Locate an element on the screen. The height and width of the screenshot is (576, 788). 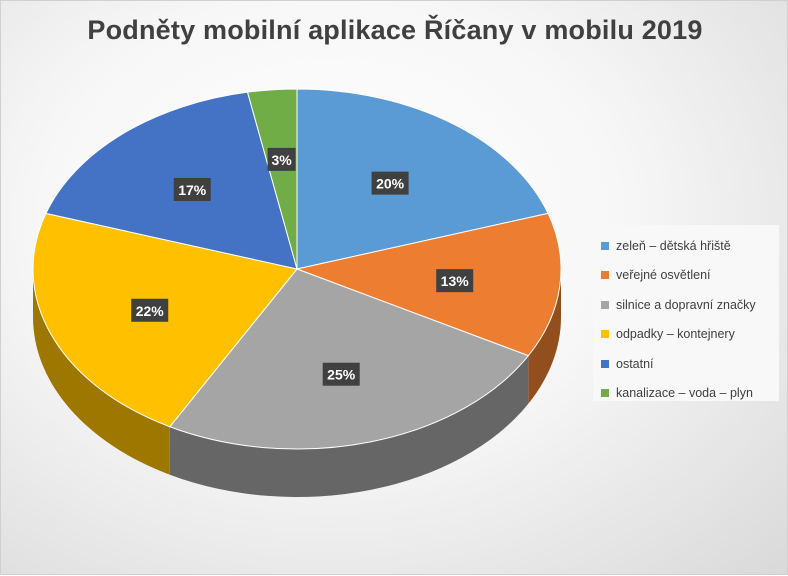
legend-label: odpadky – kontejnery is located at coordinates (675, 334).